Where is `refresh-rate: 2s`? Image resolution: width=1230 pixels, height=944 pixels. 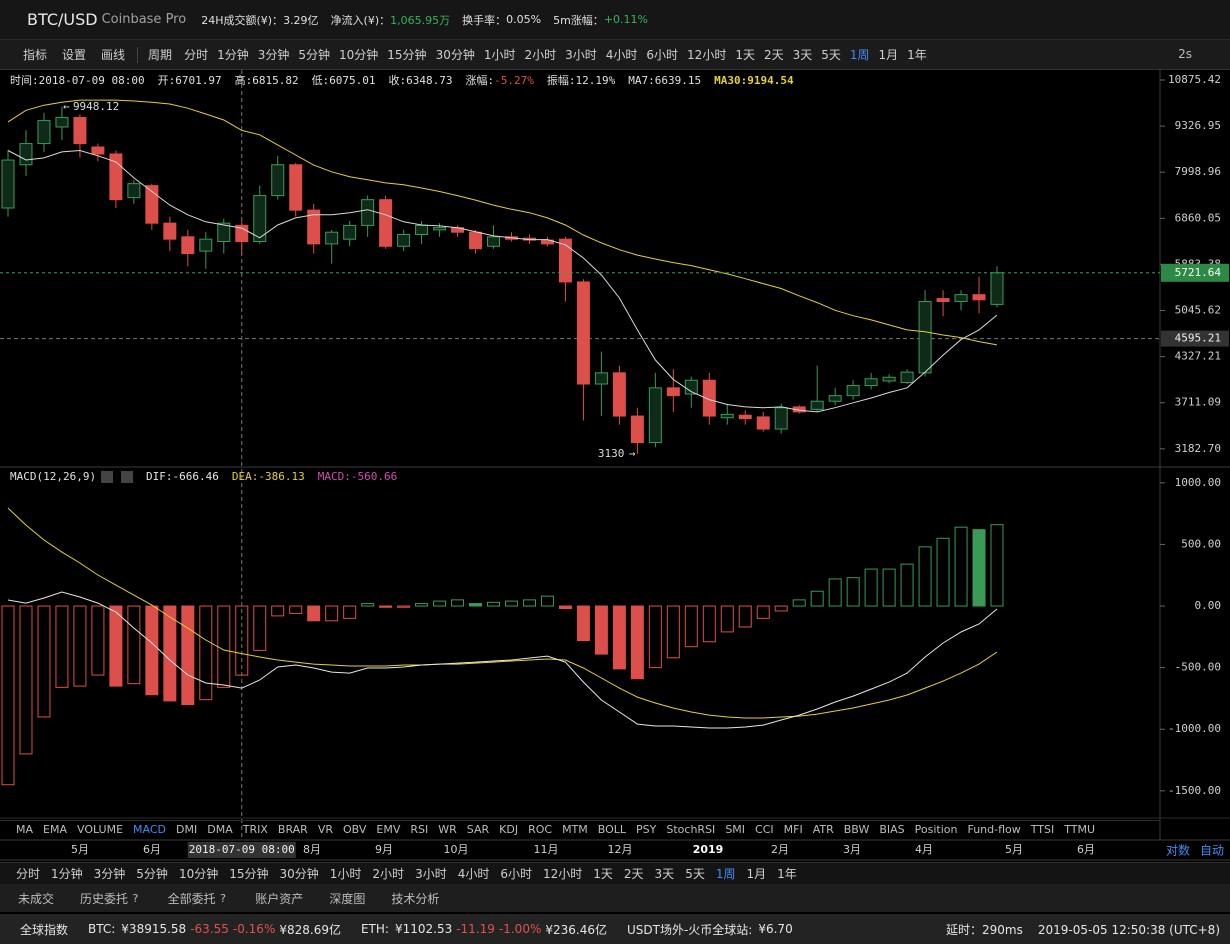
refresh-rate: 2s is located at coordinates (1185, 54).